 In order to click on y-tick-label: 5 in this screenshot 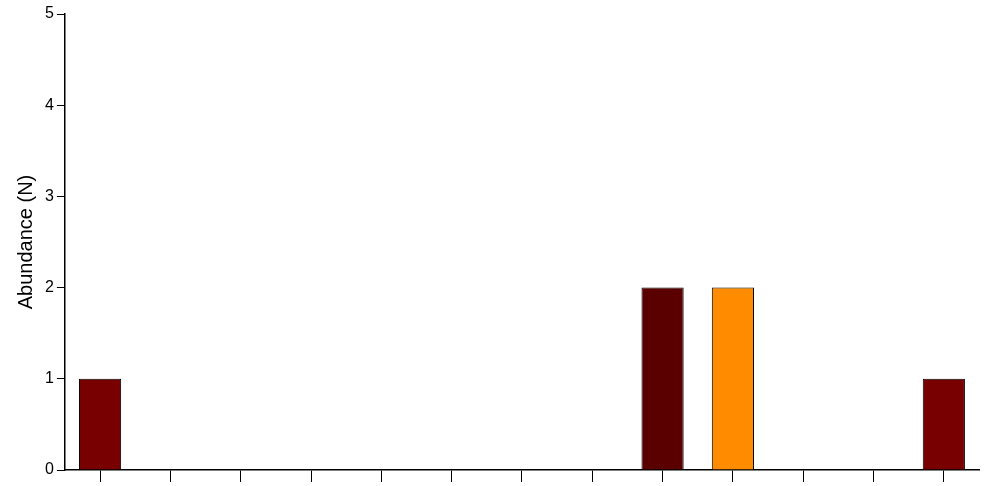, I will do `click(49, 13)`.